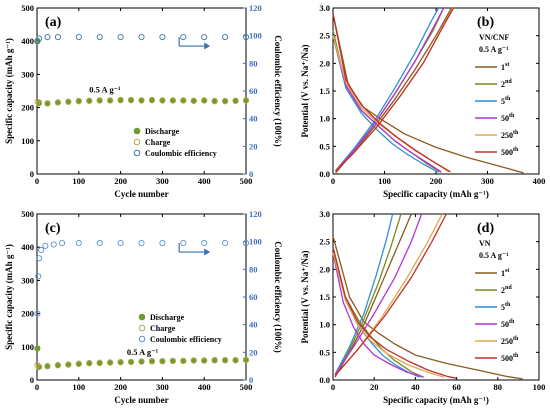 This screenshot has width=550, height=419. Describe the element at coordinates (503, 307) in the screenshot. I see `legend-cycle-number: 5` at that location.